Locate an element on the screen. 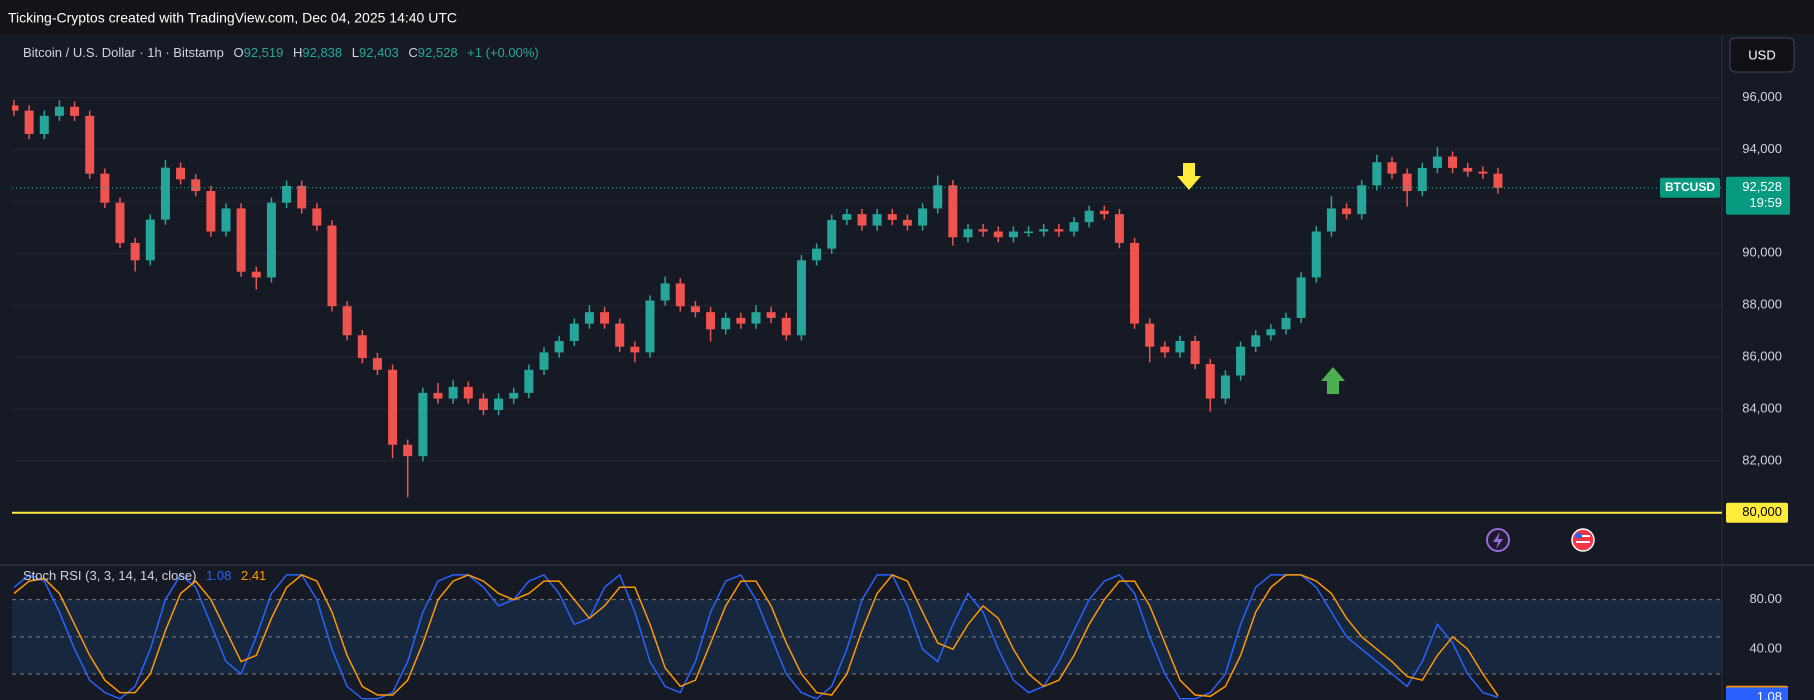  last-price-box is located at coordinates (1758, 195).